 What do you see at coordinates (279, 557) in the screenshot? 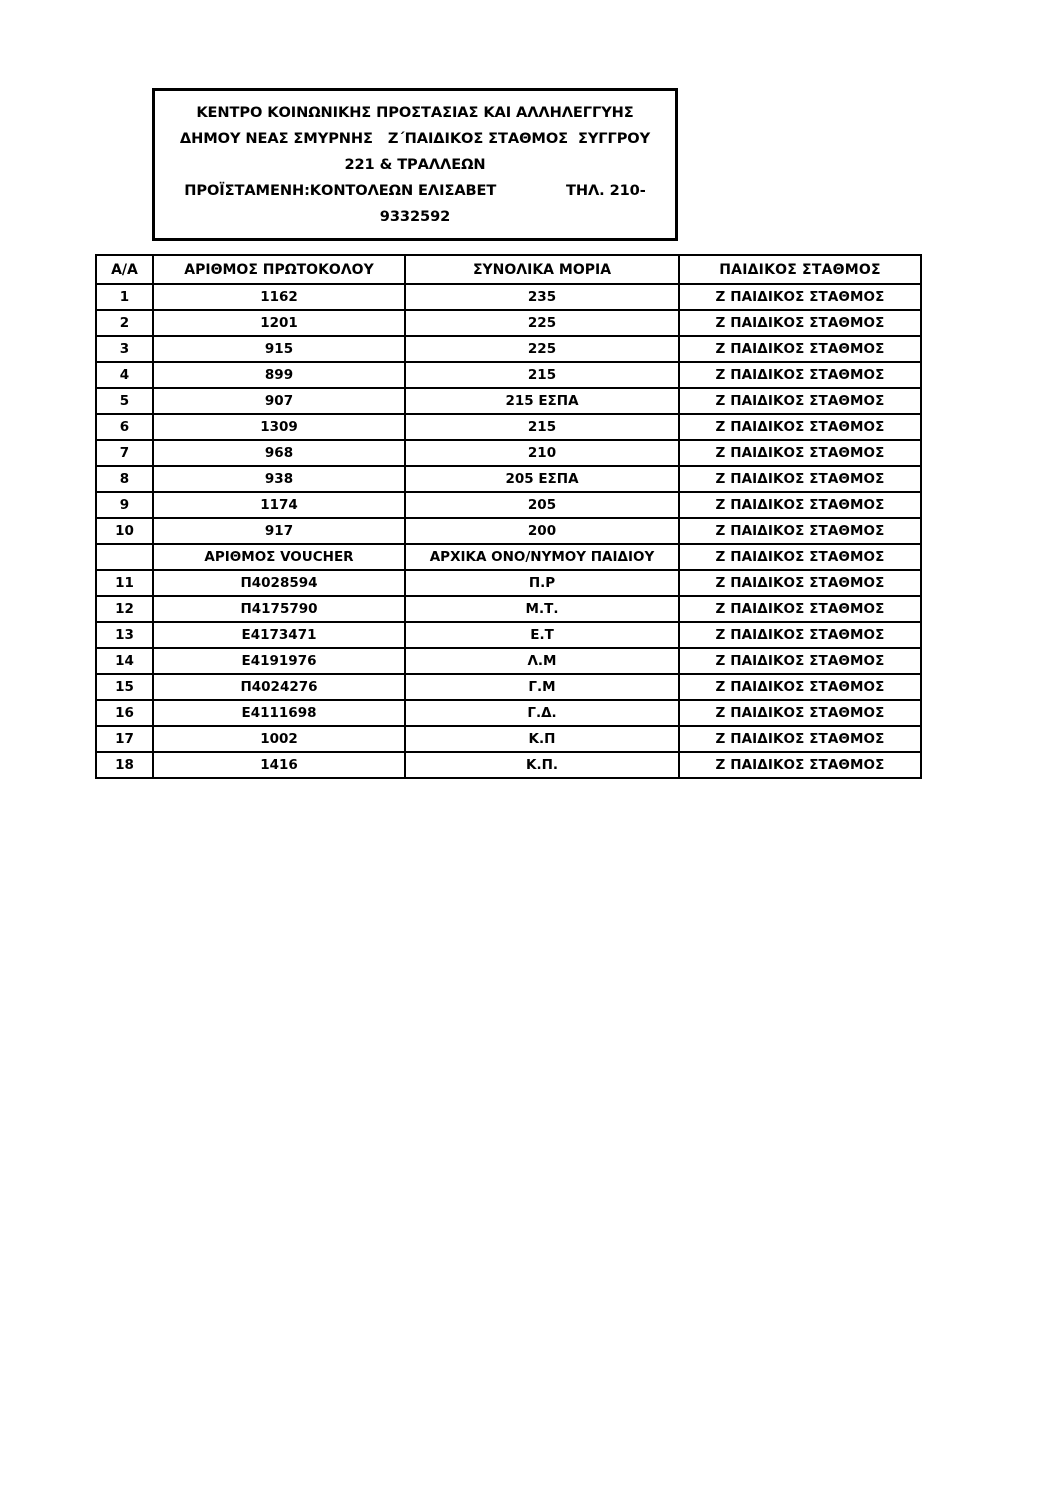
I see `subheader-voucher: ΑΡΙΘΜΟΣ VOUCHER` at bounding box center [279, 557].